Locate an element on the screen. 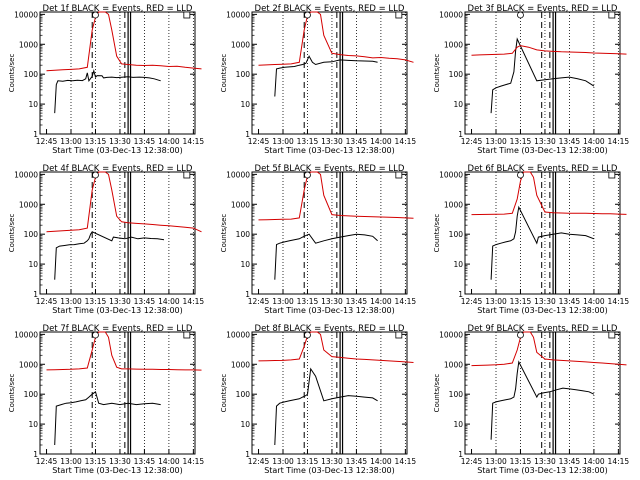  panel-title: Det 3f BLACK = Events, RED = LLD is located at coordinates (543, 9).